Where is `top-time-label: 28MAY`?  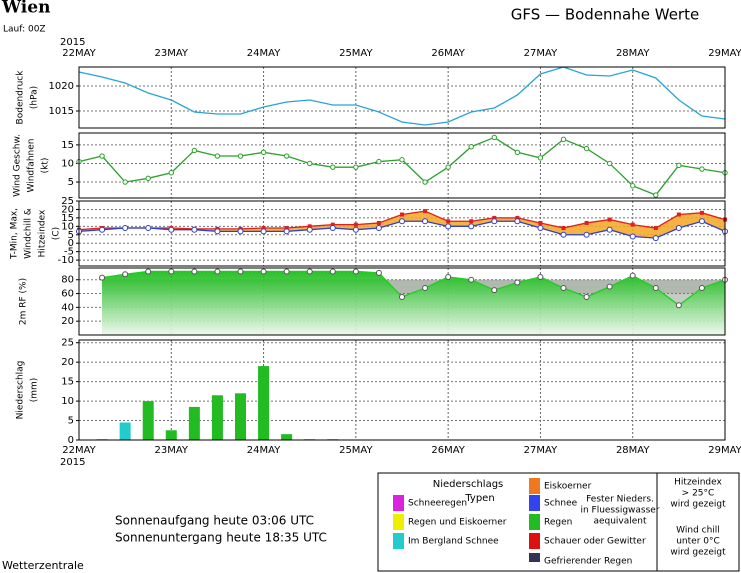
top-time-label: 28MAY is located at coordinates (633, 53).